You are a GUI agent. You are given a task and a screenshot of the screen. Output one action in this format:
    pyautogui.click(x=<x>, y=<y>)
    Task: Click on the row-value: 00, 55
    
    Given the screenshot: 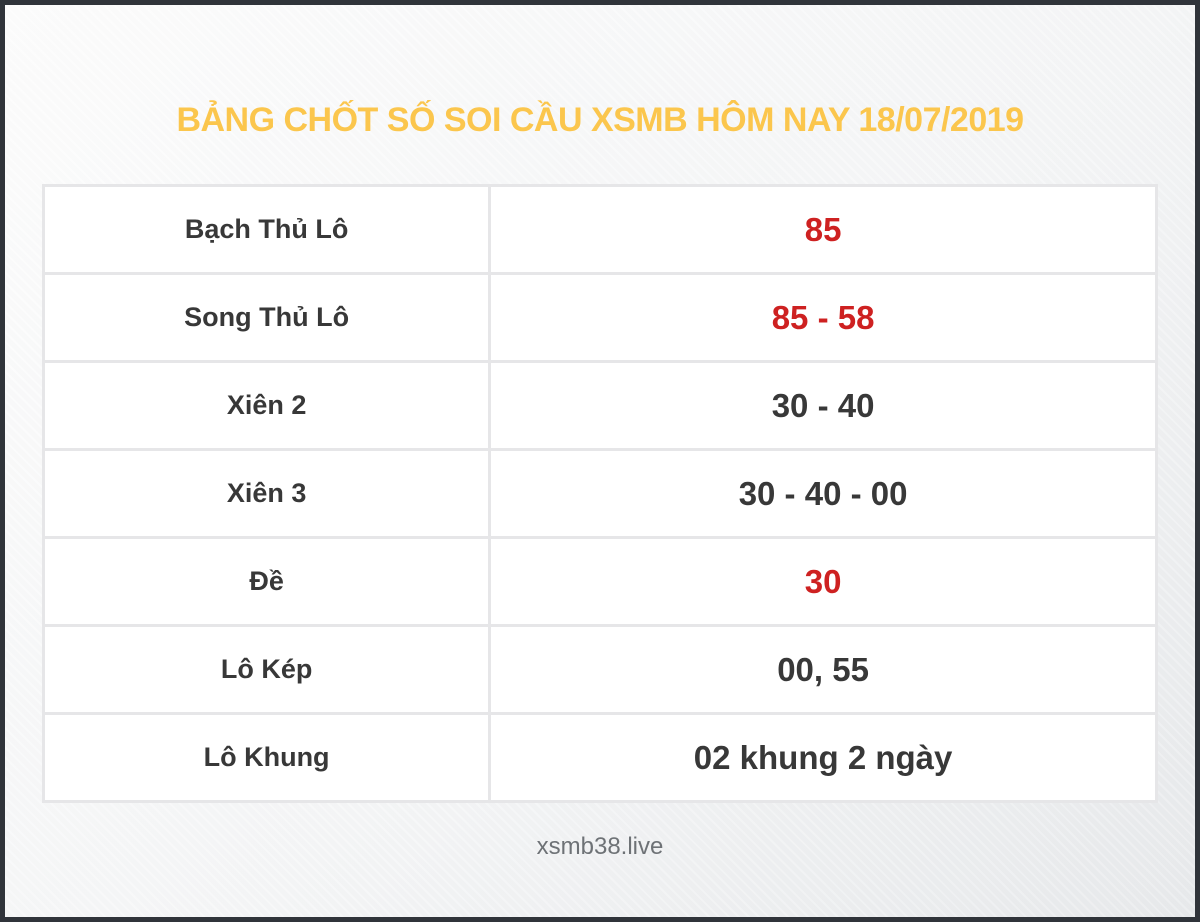 What is the action you would take?
    pyautogui.click(x=823, y=669)
    